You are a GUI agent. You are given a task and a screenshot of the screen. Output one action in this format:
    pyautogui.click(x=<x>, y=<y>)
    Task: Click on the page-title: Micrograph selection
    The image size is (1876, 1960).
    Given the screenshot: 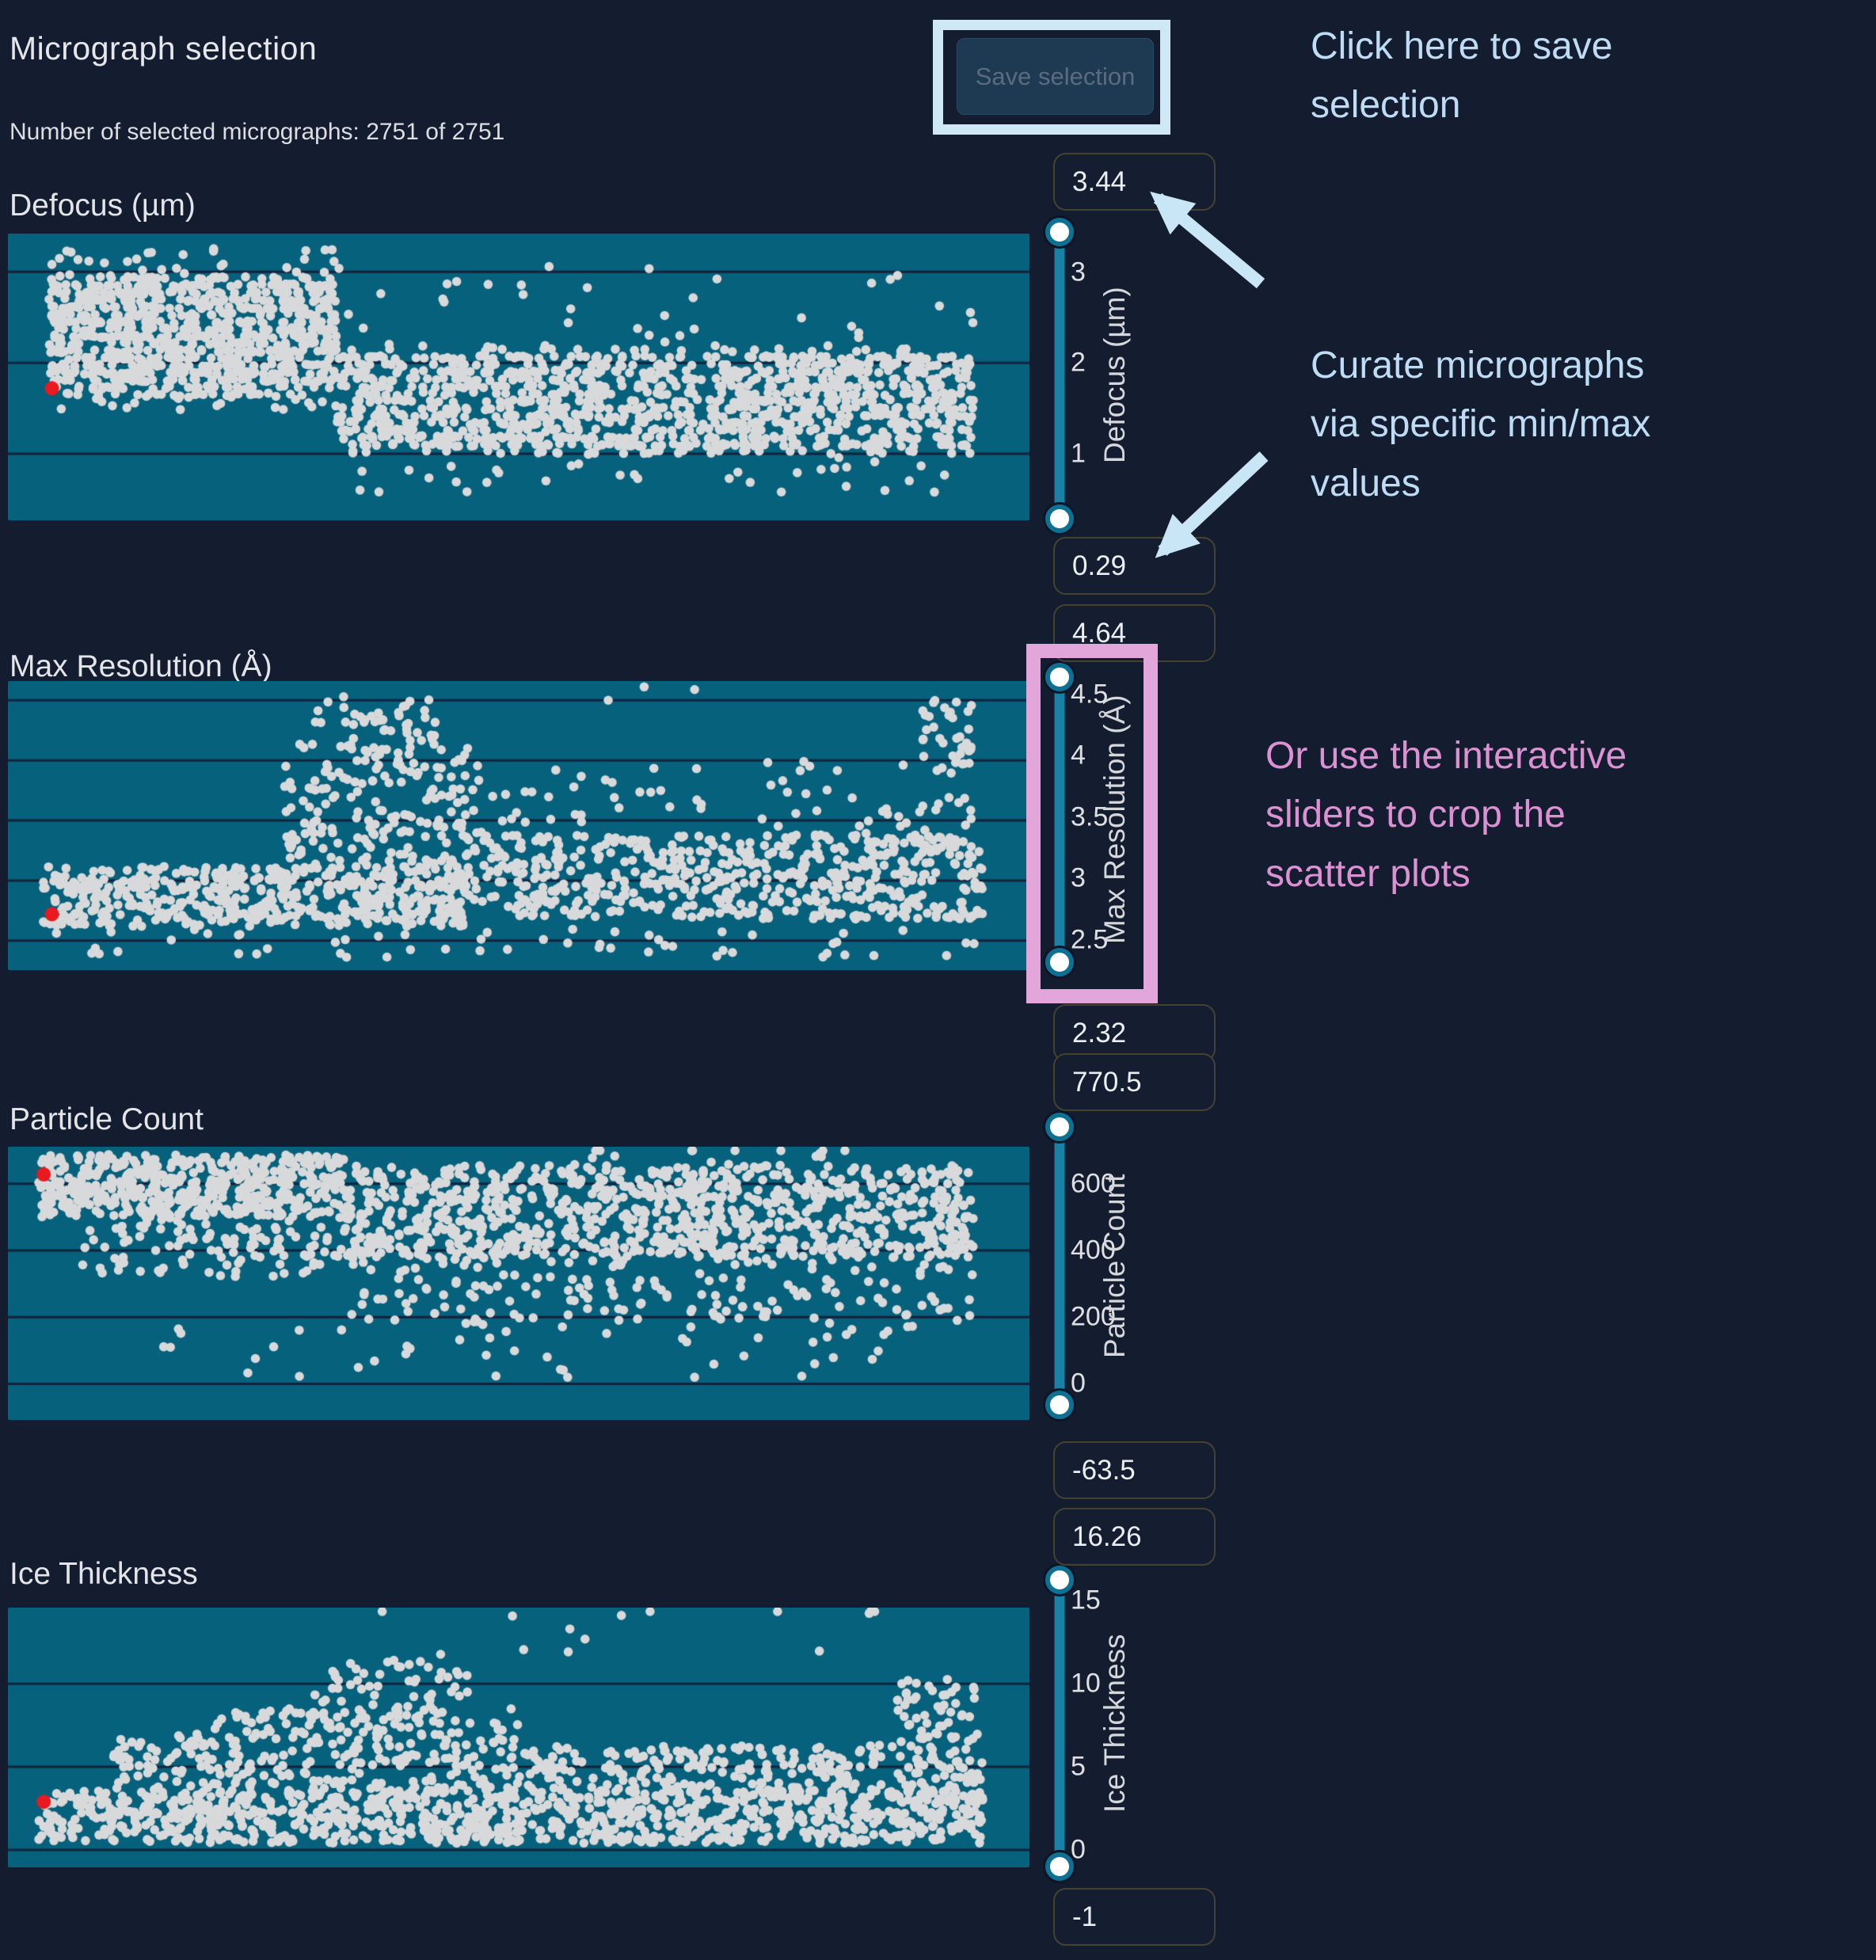 What is the action you would take?
    pyautogui.click(x=164, y=48)
    